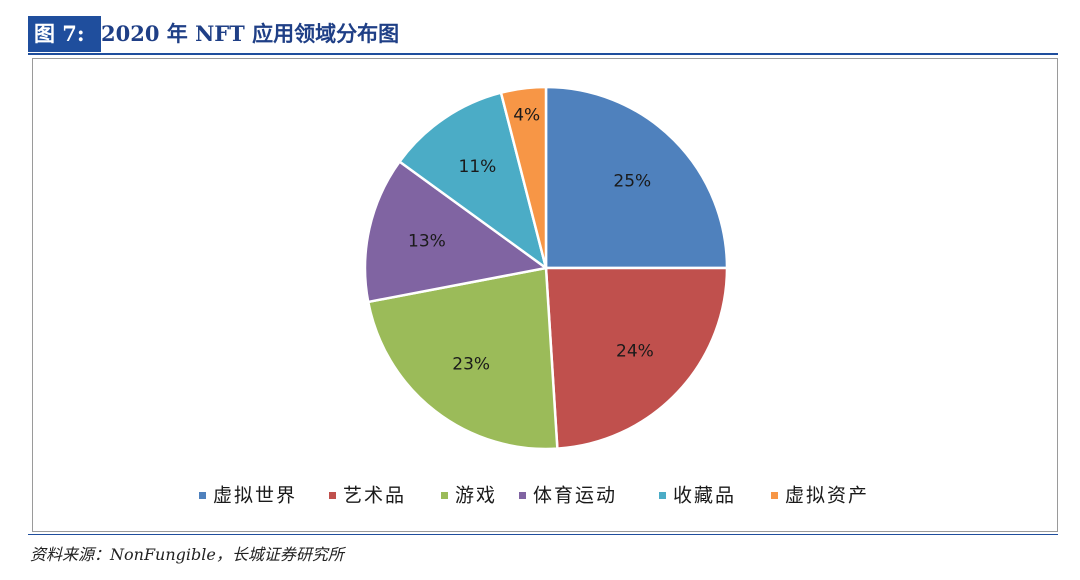 The image size is (1080, 580). Describe the element at coordinates (250, 33) in the screenshot. I see `figure-title: 2020 年 NFT 应用领域分布图` at that location.